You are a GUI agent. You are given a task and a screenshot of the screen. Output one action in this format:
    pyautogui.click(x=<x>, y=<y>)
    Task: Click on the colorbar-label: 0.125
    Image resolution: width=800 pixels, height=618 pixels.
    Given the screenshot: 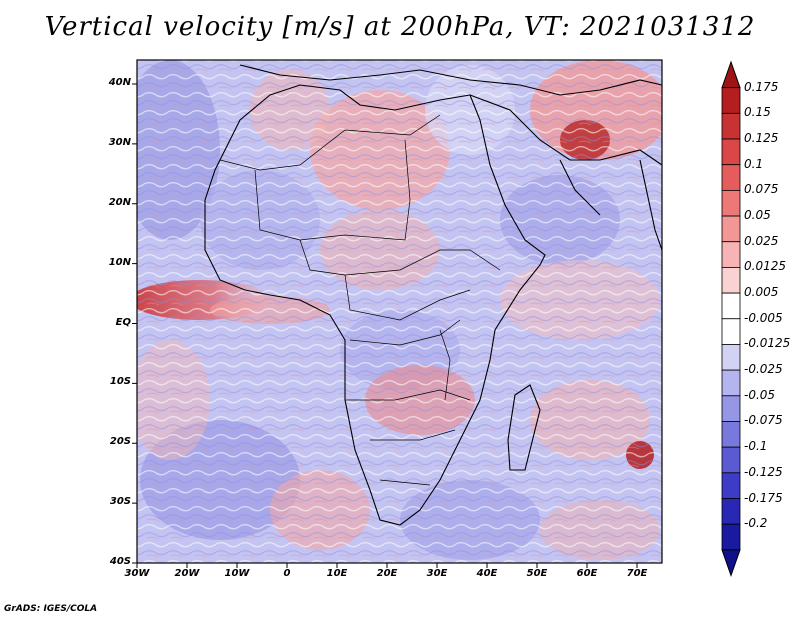 What is the action you would take?
    pyautogui.click(x=761, y=138)
    